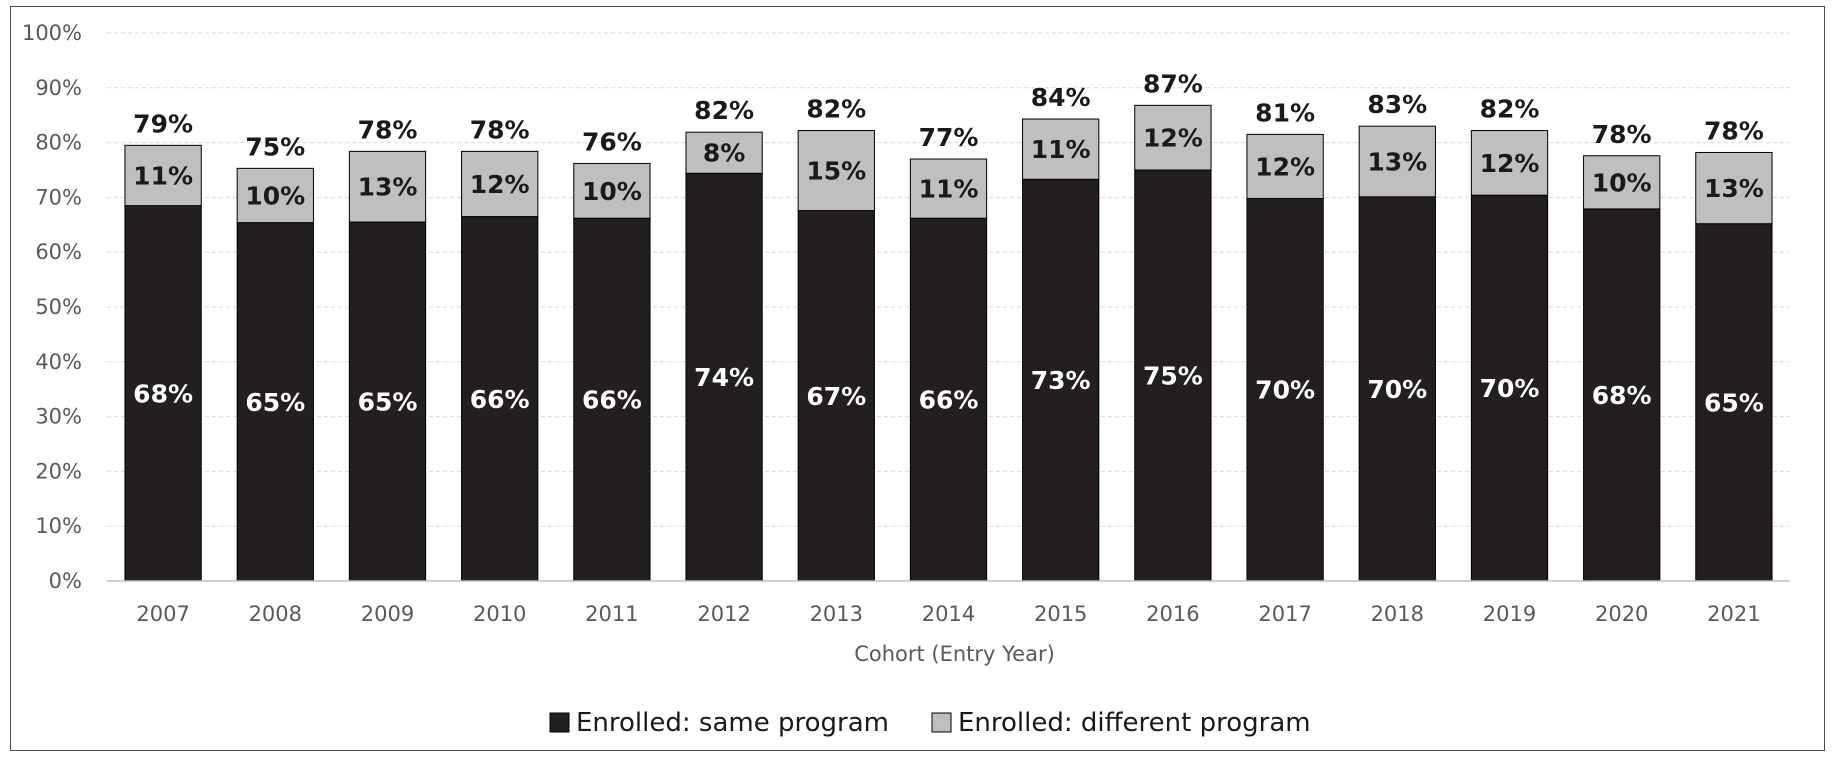 This screenshot has width=1835, height=757. What do you see at coordinates (58, 197) in the screenshot?
I see `y-tick-label: 70%` at bounding box center [58, 197].